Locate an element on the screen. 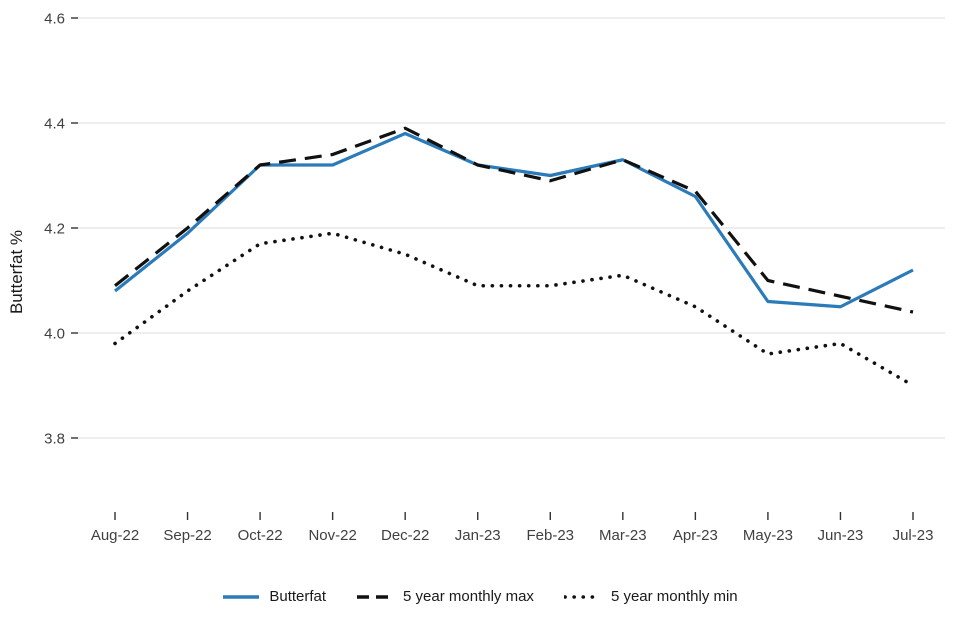  legend-item-butterfat: Butterfat is located at coordinates (274, 596).